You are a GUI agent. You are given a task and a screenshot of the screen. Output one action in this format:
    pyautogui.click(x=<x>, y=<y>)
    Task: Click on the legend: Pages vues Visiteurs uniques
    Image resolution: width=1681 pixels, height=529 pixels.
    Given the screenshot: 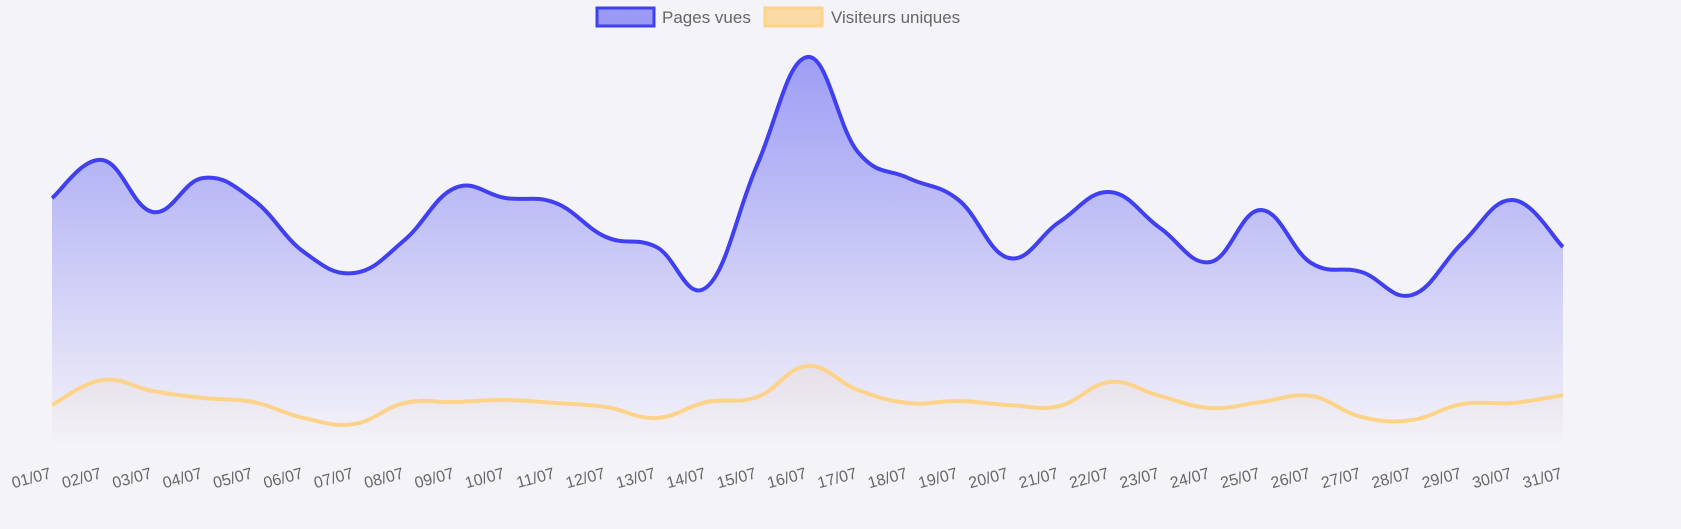 What is the action you would take?
    pyautogui.click(x=777, y=17)
    